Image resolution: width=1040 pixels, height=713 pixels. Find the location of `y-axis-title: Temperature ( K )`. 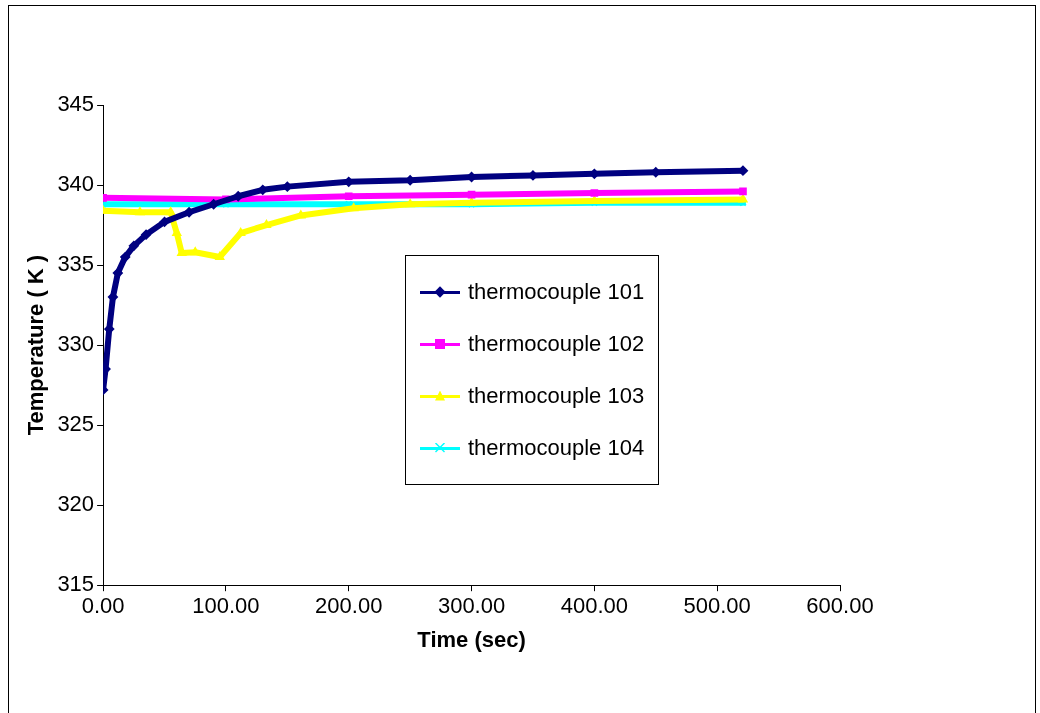

y-axis-title: Temperature ( K ) is located at coordinates (36, 345).